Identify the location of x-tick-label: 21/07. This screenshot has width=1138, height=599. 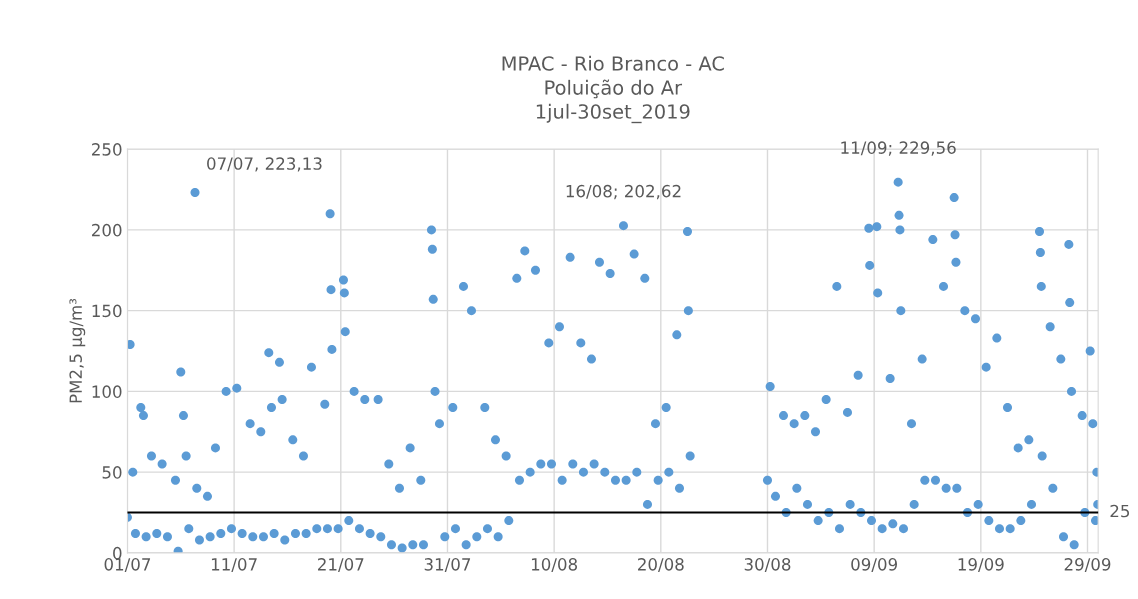
(341, 565).